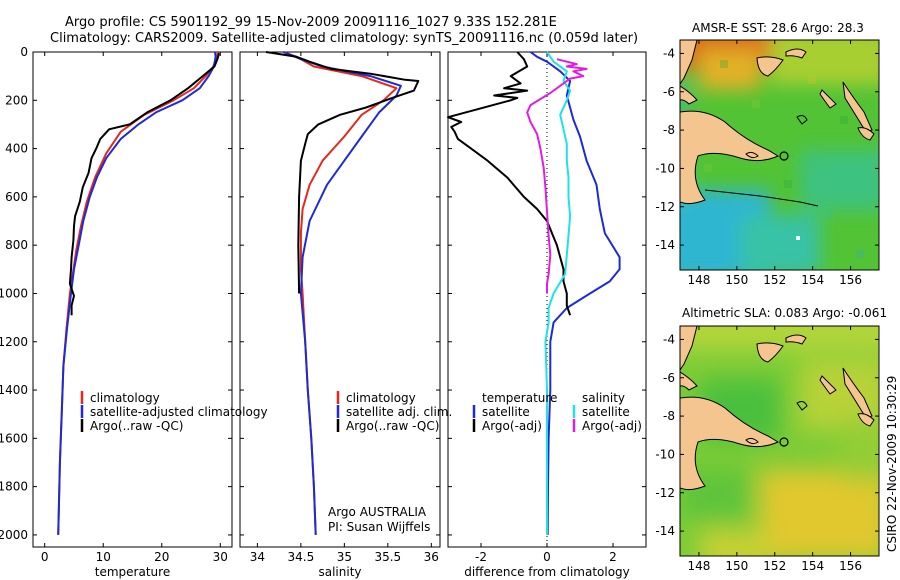 The width and height of the screenshot is (900, 580). I want to click on sst-map: AMSR-E SST: 28.6 Argo: 28.3, so click(767, 154).